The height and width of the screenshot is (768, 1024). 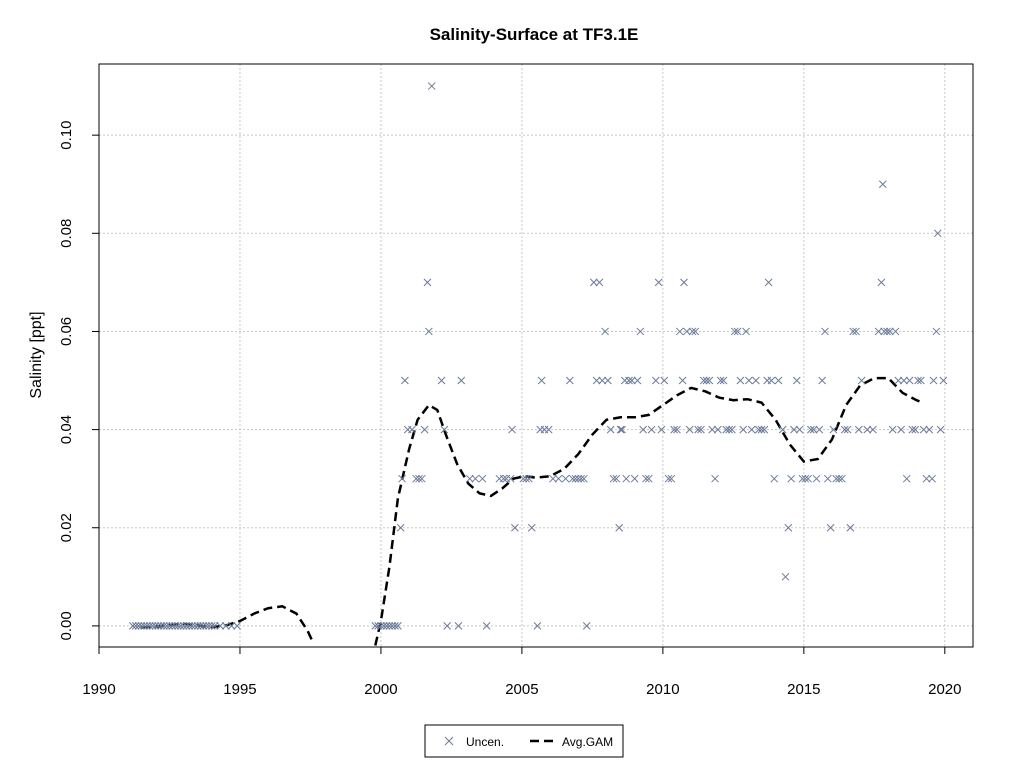 I want to click on x-tick-label: 2015, so click(x=803, y=689).